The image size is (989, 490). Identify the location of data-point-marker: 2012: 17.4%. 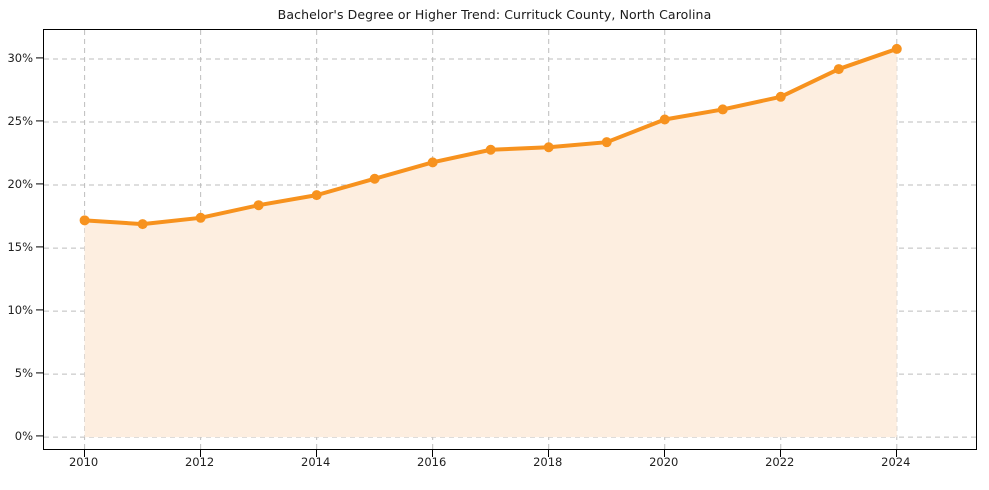
(200, 217).